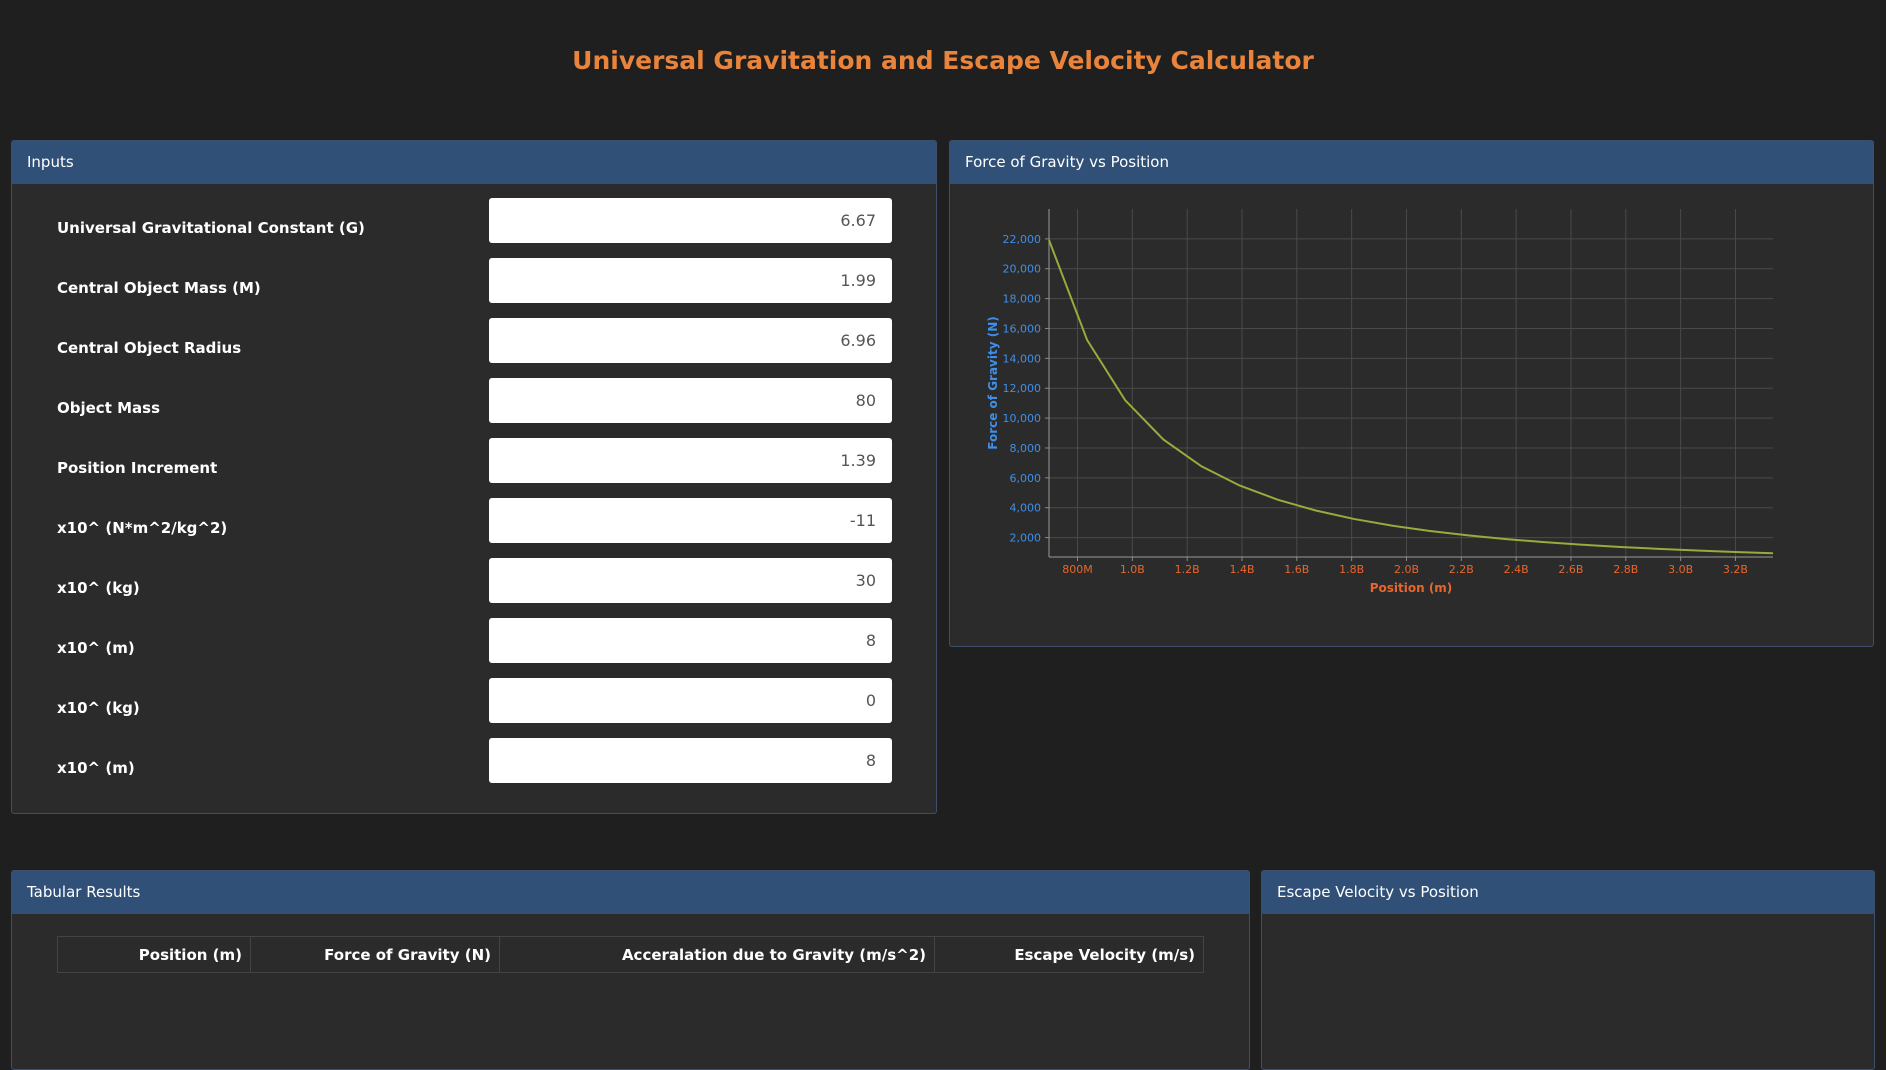 This screenshot has height=1070, width=1886. What do you see at coordinates (1022, 269) in the screenshot?
I see `y-tick-label: 20,000` at bounding box center [1022, 269].